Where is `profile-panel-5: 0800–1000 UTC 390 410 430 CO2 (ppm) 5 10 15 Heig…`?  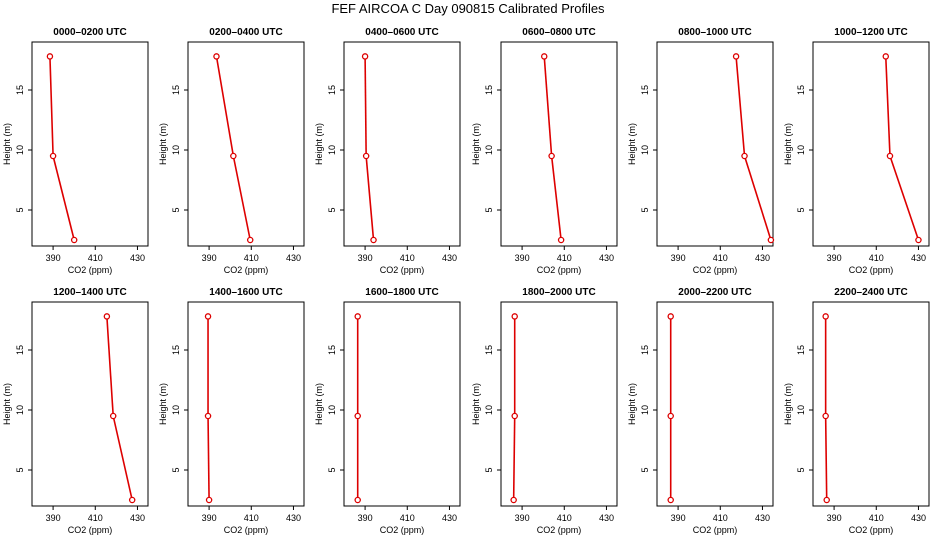
profile-panel-5: 0800–1000 UTC 390 410 430 CO2 (ppm) 5 10 15 Heig… is located at coordinates (701, 151).